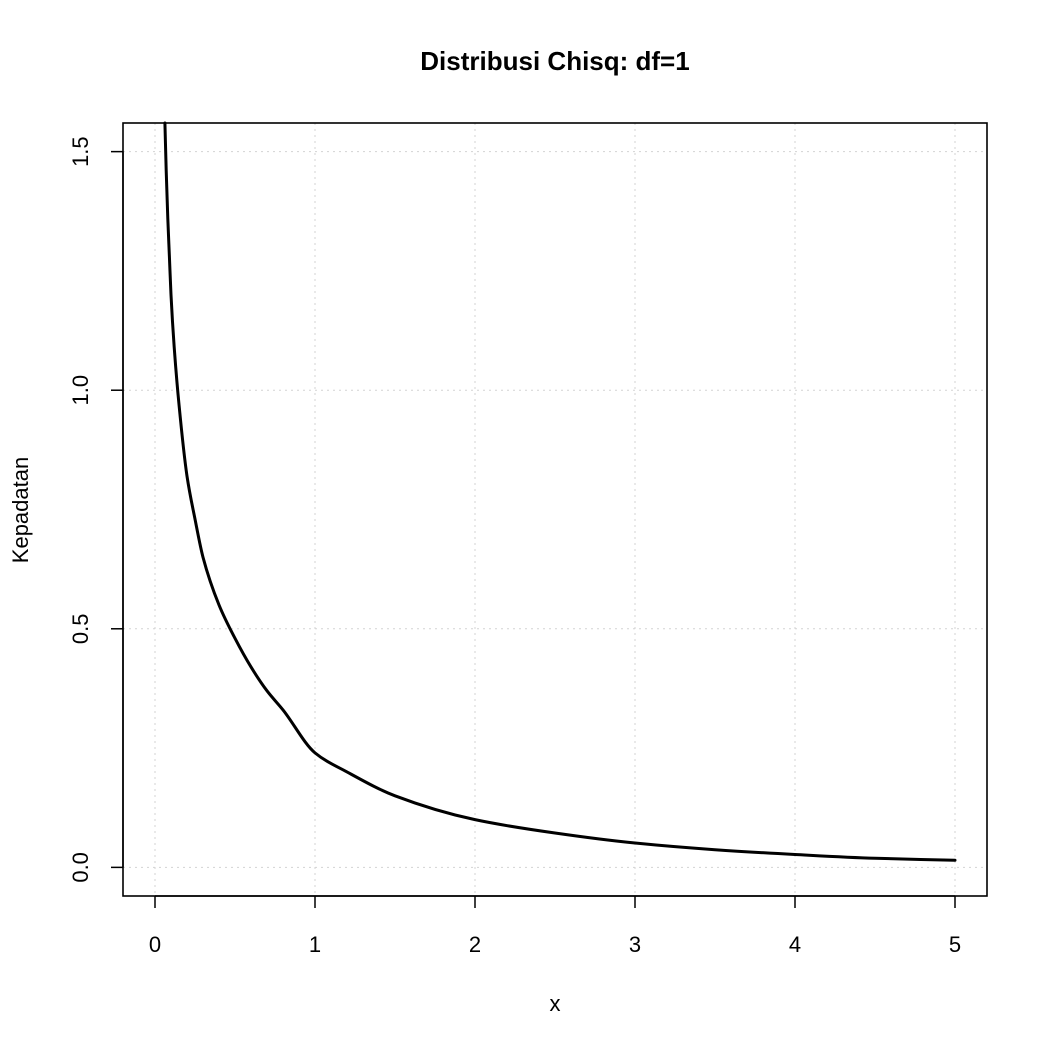 Image resolution: width=1050 pixels, height=1050 pixels. What do you see at coordinates (555, 1003) in the screenshot?
I see `x-axis-label: x` at bounding box center [555, 1003].